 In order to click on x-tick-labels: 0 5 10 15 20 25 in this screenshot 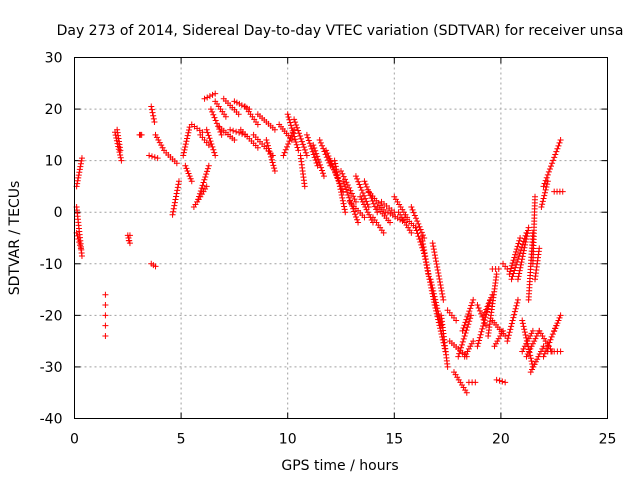, I will do `click(343, 440)`.